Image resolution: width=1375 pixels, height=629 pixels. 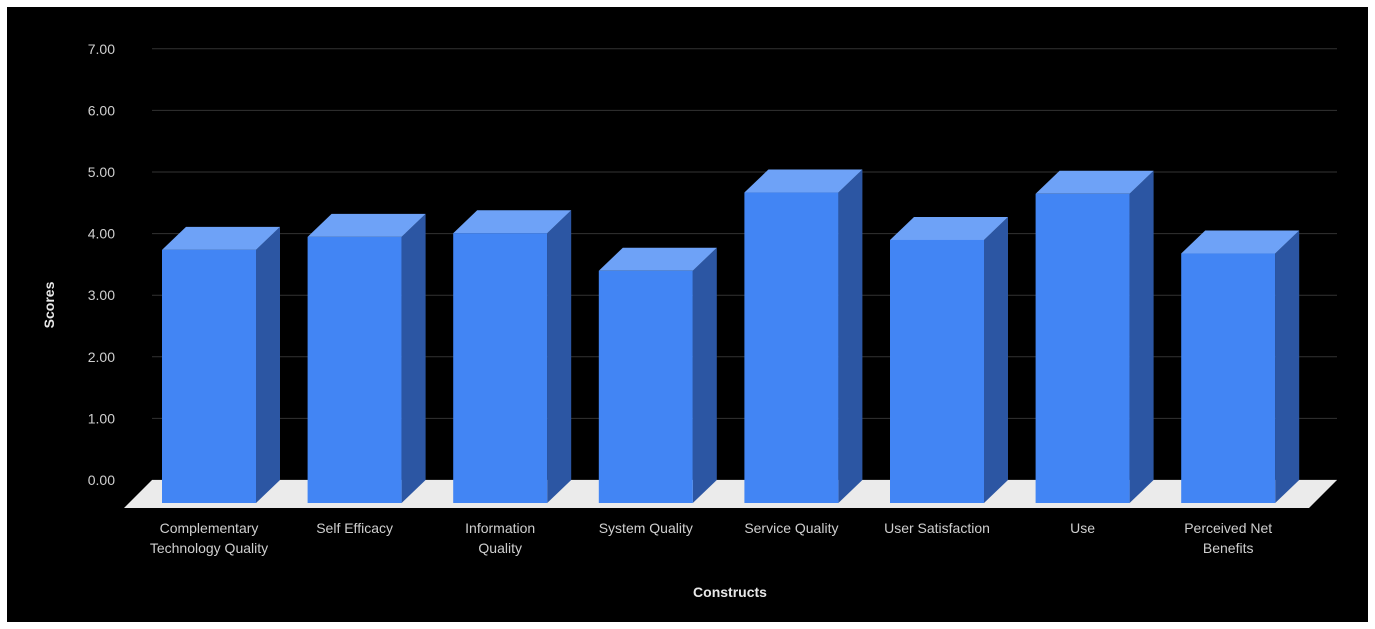 What do you see at coordinates (209, 538) in the screenshot?
I see `x-tick-label: Complementary Technology Quality` at bounding box center [209, 538].